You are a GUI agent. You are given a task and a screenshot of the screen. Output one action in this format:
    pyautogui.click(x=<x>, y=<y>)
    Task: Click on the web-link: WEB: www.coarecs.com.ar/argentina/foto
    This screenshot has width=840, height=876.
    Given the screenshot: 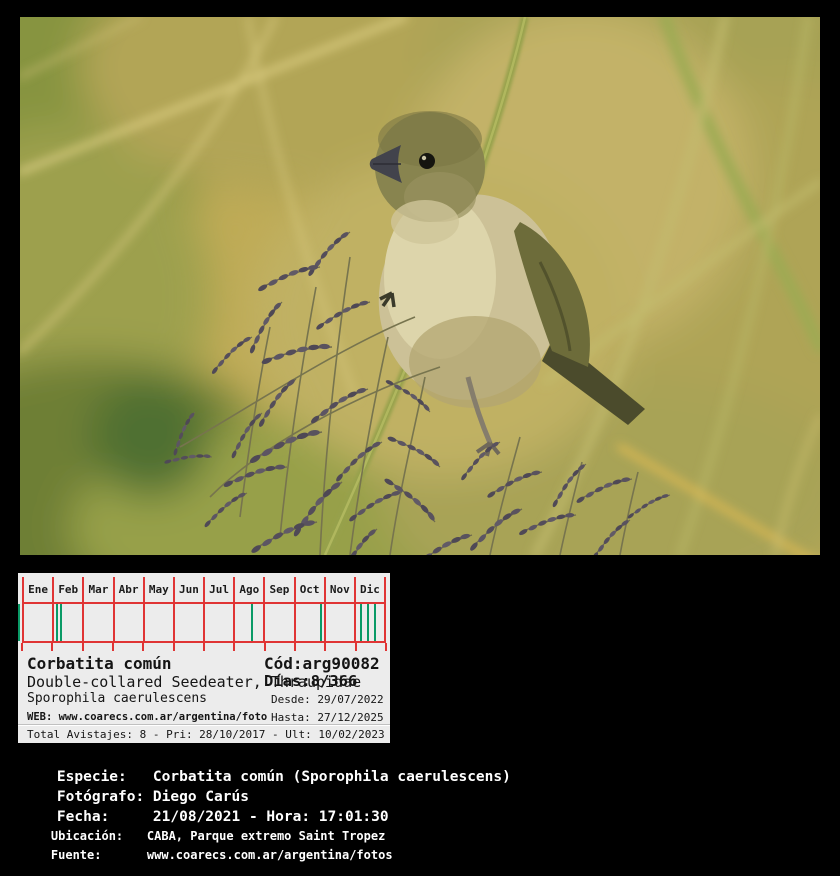 What is the action you would take?
    pyautogui.click(x=147, y=717)
    